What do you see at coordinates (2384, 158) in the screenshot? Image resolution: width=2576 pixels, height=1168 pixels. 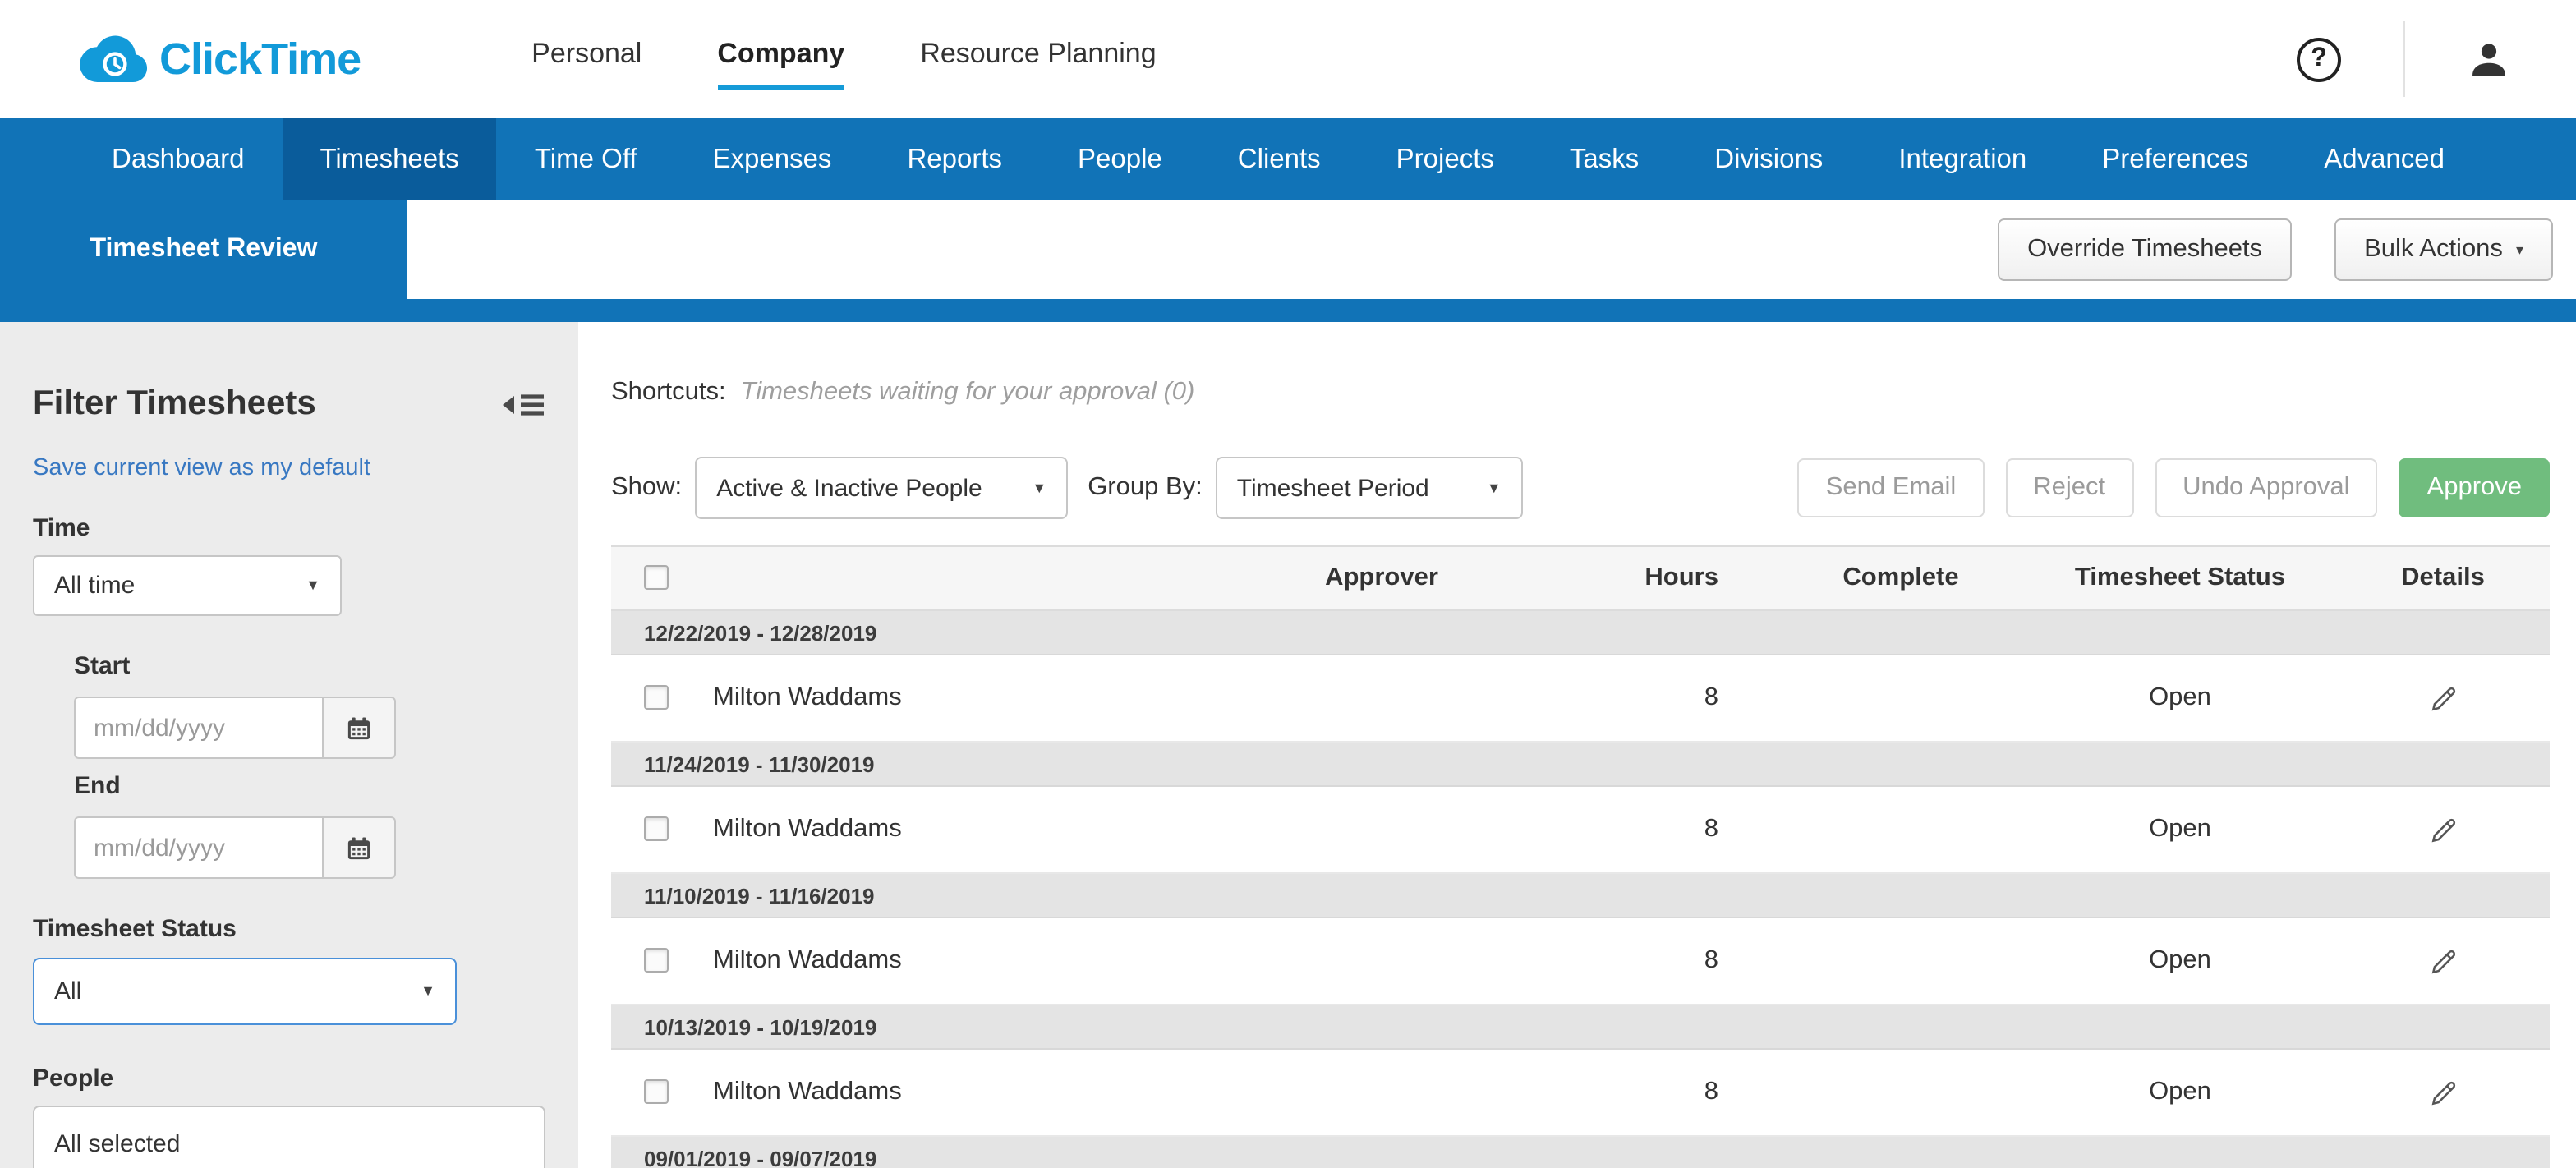 I see `nav-advanced: Advanced` at bounding box center [2384, 158].